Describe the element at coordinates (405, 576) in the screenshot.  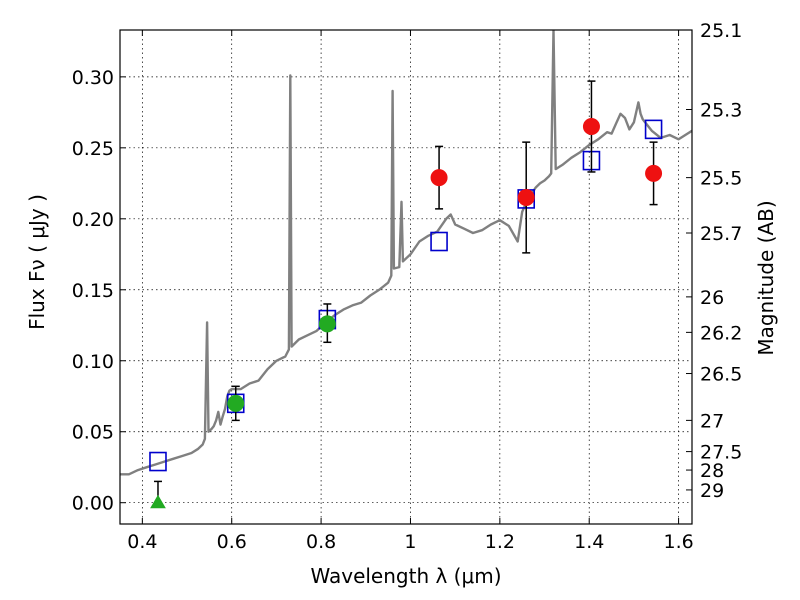
I see `x-axis-label: Wavelength λ (μm)` at that location.